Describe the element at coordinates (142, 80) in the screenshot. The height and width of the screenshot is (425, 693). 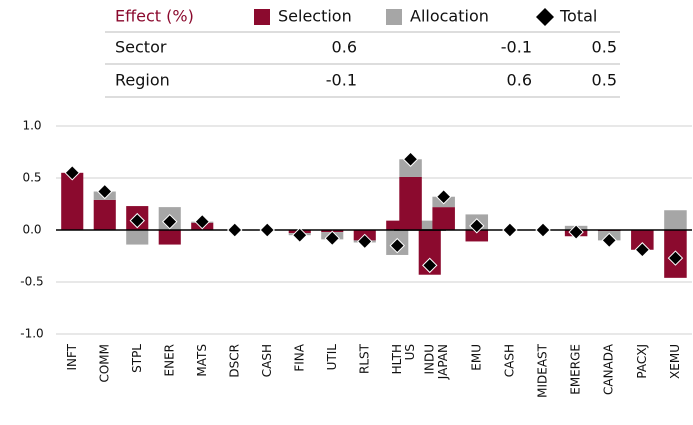
I see `table-row-label: Region` at that location.